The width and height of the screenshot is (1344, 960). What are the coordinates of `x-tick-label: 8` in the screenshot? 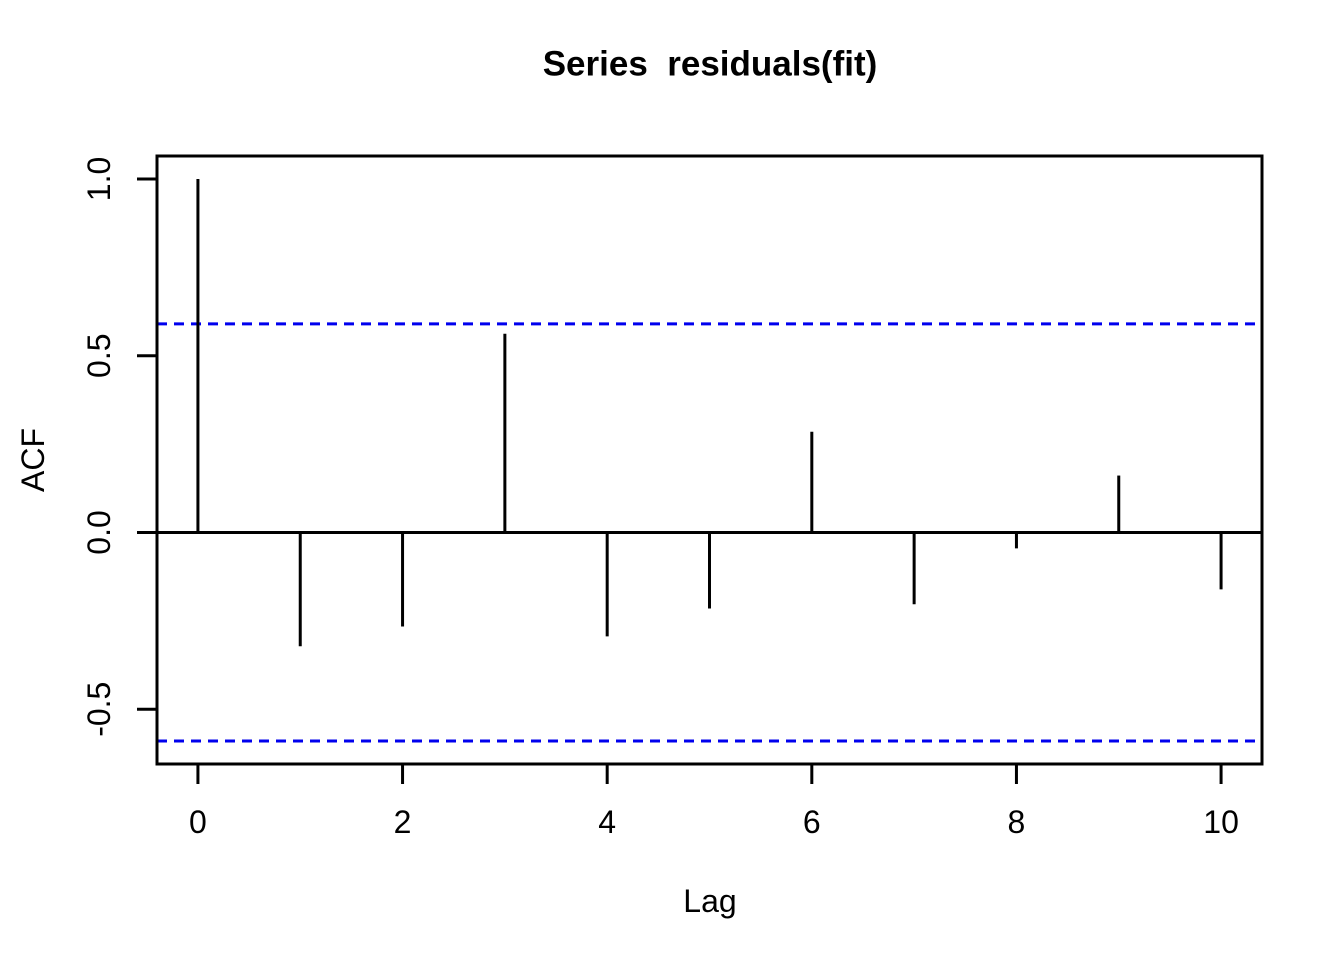 It's located at (1017, 822).